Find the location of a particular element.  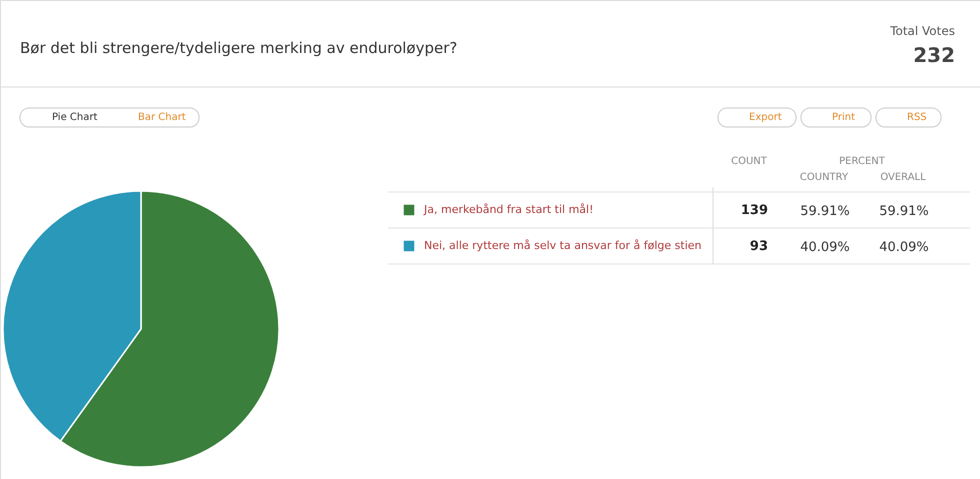

text: COUNTRY is located at coordinates (824, 177).